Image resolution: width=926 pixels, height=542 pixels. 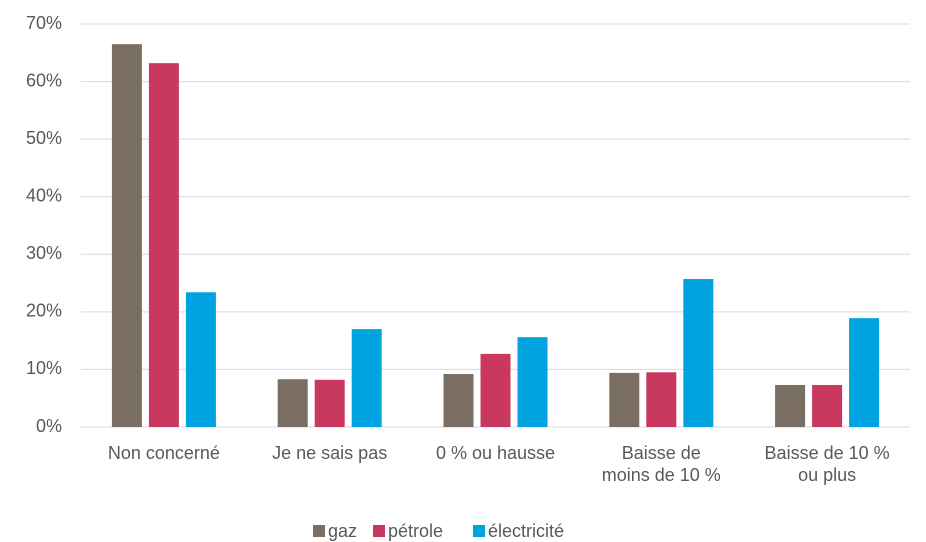 What do you see at coordinates (330, 453) in the screenshot?
I see `x-tick-label: Je ne sais pas` at bounding box center [330, 453].